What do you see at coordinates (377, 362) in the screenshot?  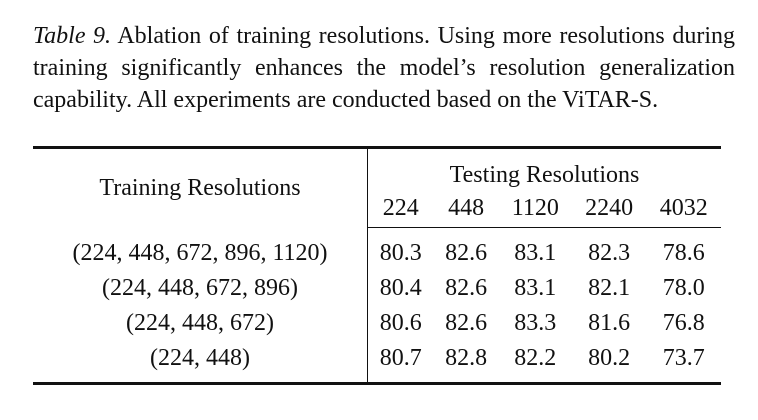 I see `table-row: (224, 448) 80.7 82.8 82.2 80.2 73.7` at bounding box center [377, 362].